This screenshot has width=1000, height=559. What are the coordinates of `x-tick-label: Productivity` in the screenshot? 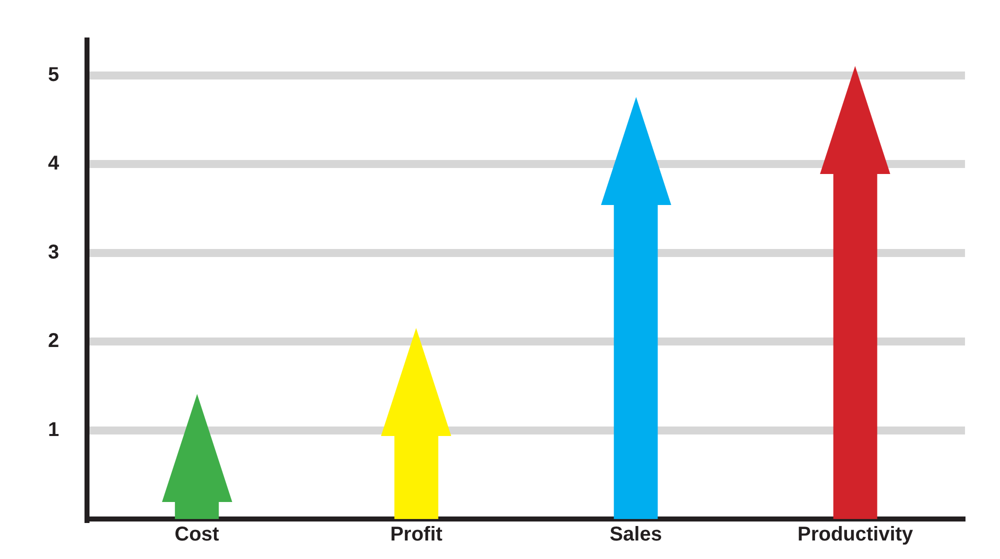 It's located at (855, 535).